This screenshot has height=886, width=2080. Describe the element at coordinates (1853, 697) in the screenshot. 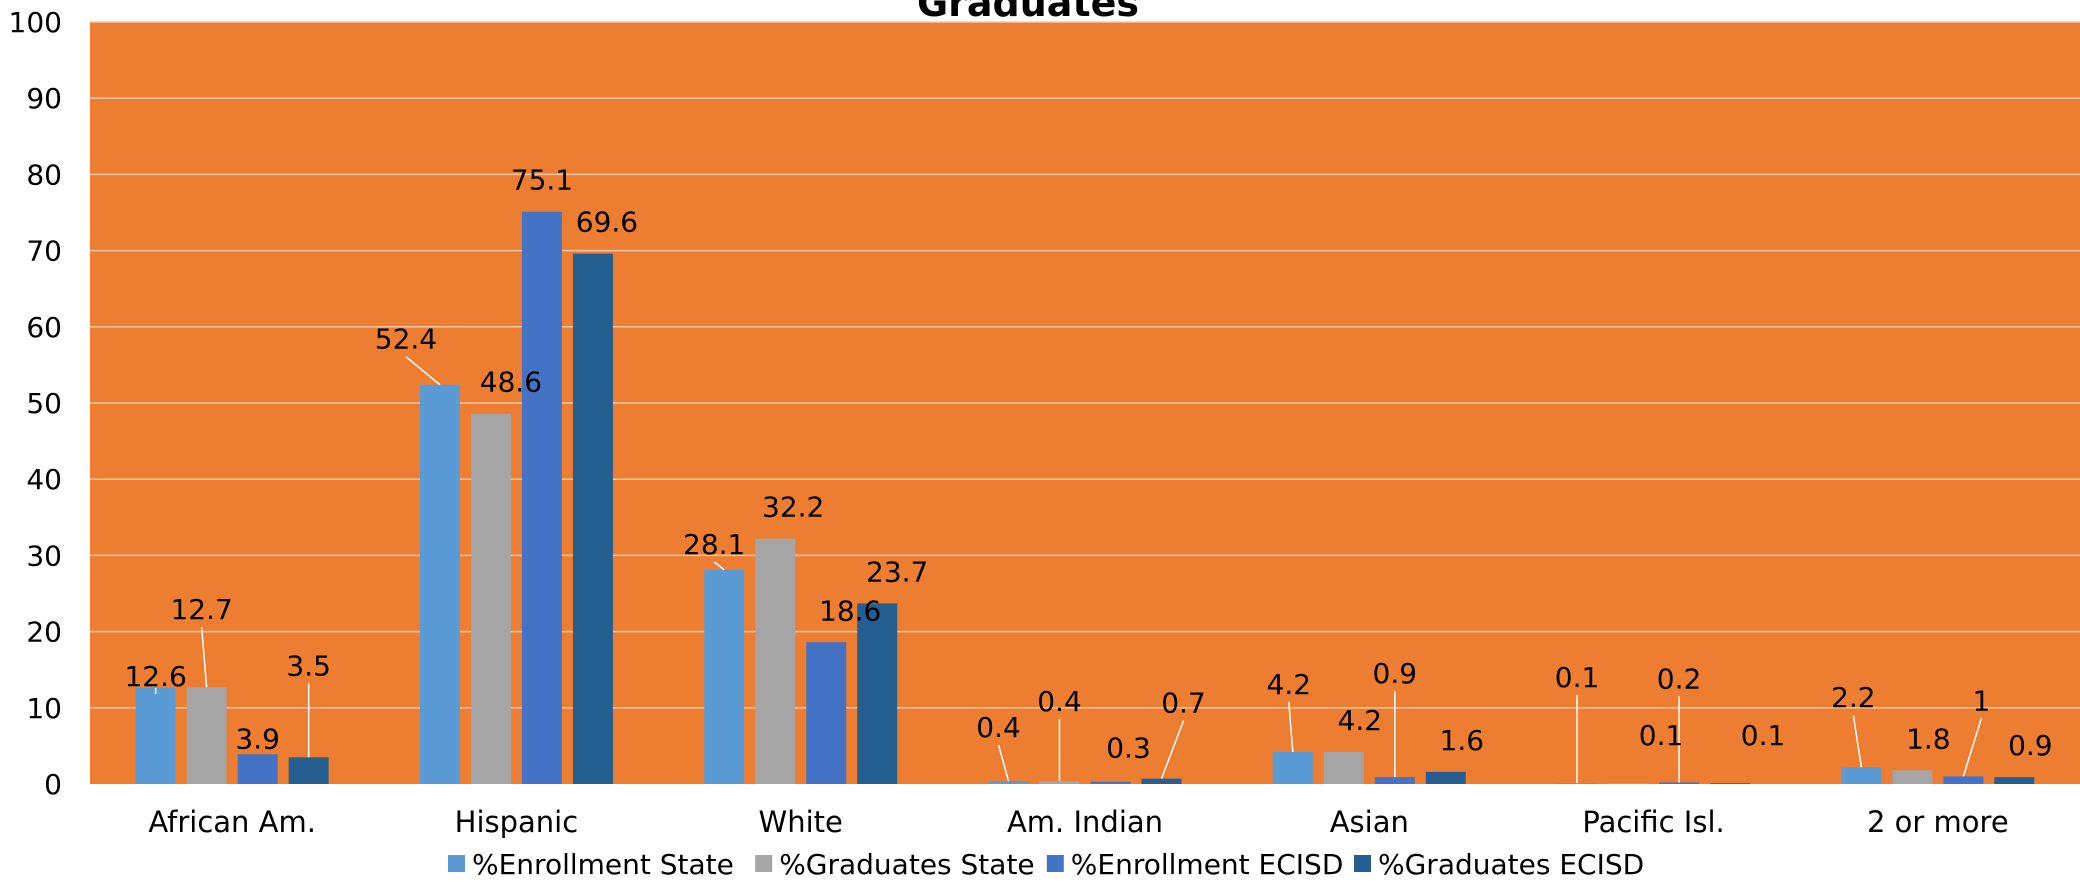

I see `data-label: 2.2` at that location.